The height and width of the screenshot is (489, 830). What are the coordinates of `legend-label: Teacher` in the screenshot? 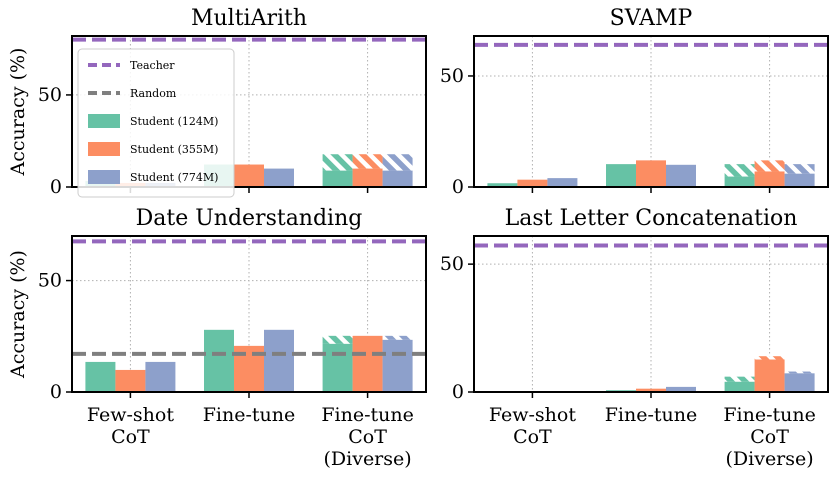 It's located at (152, 65).